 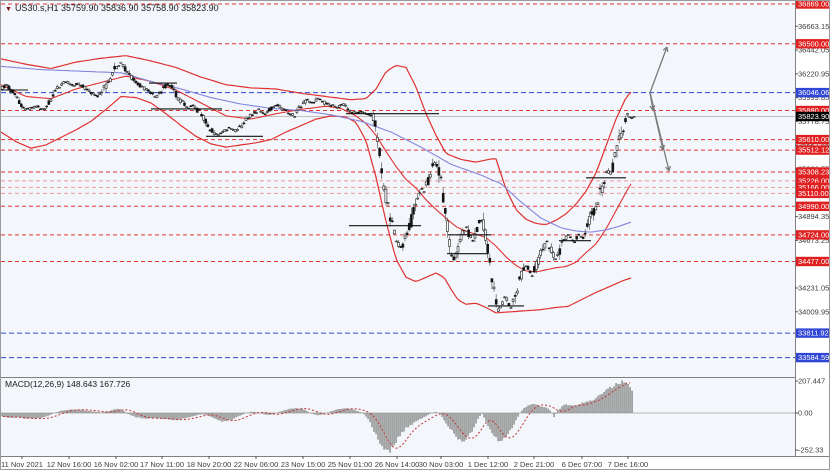 What do you see at coordinates (534, 464) in the screenshot?
I see `time-axis-label: 2 Dec 21:00` at bounding box center [534, 464].